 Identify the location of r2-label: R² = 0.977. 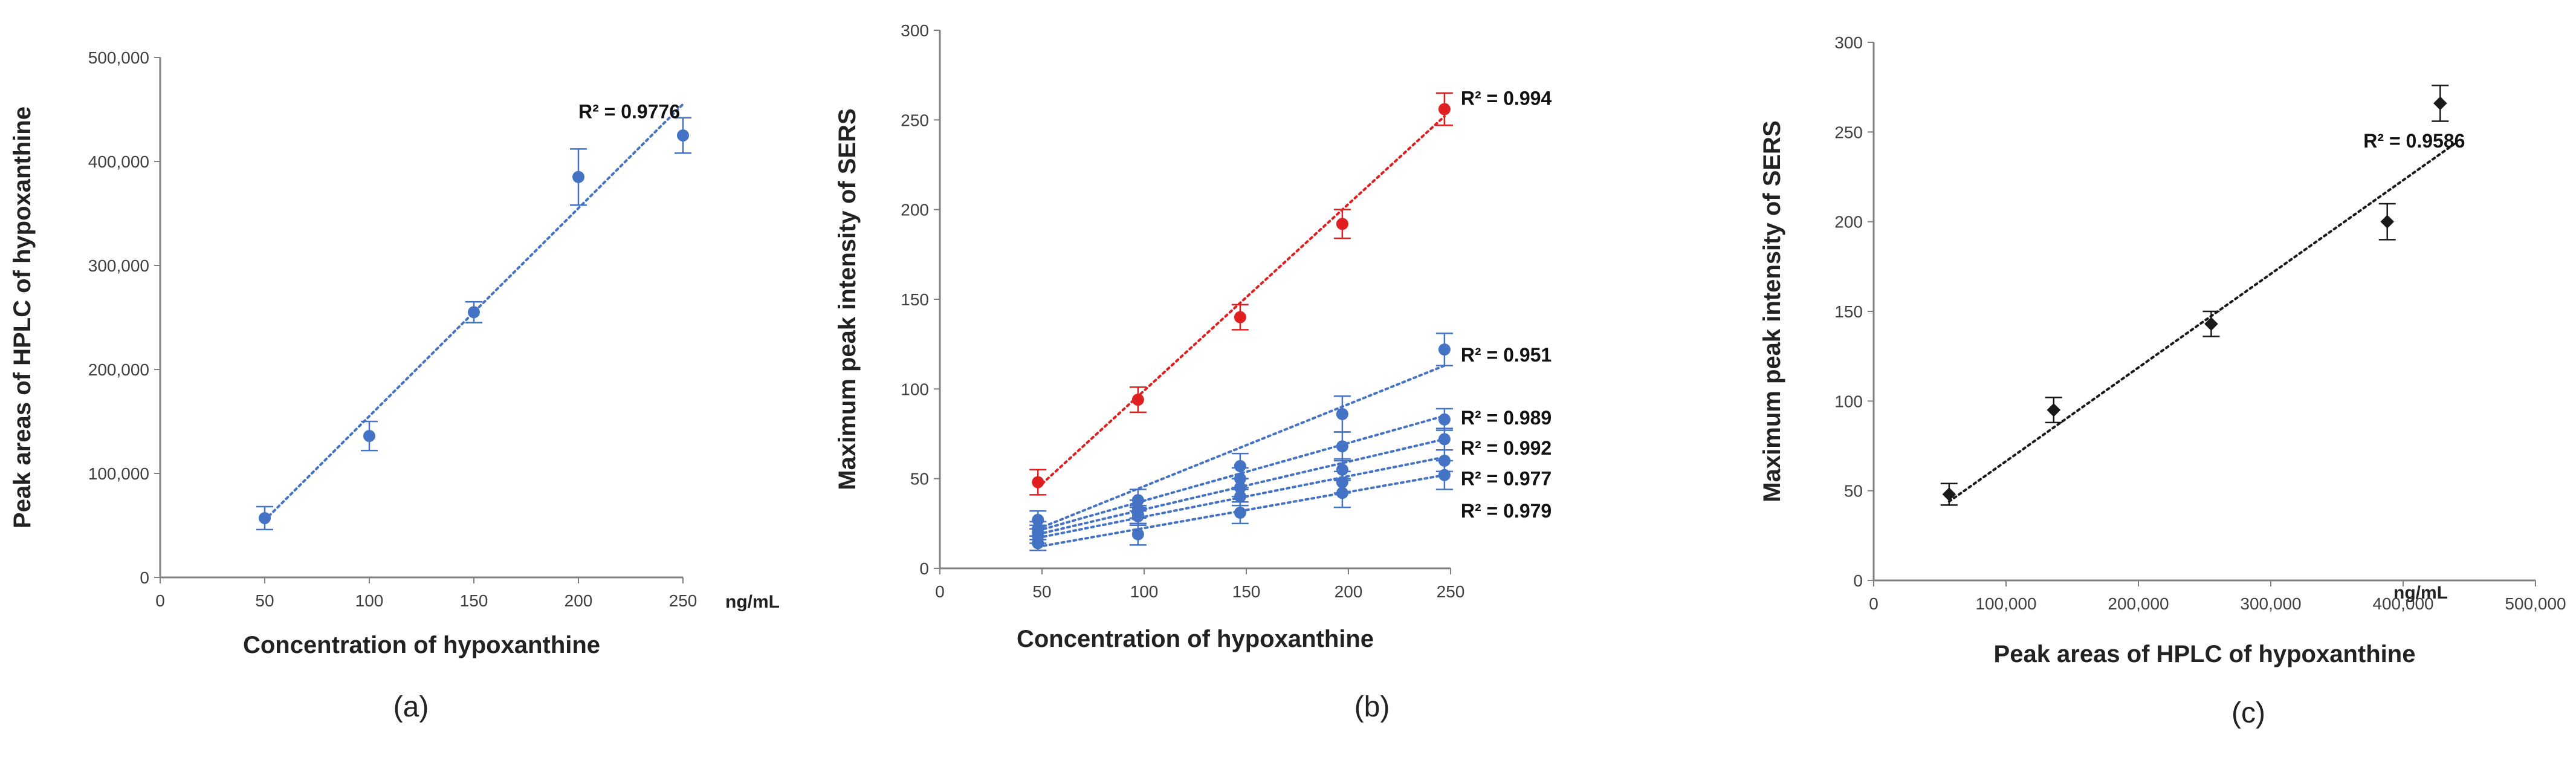
(1506, 479).